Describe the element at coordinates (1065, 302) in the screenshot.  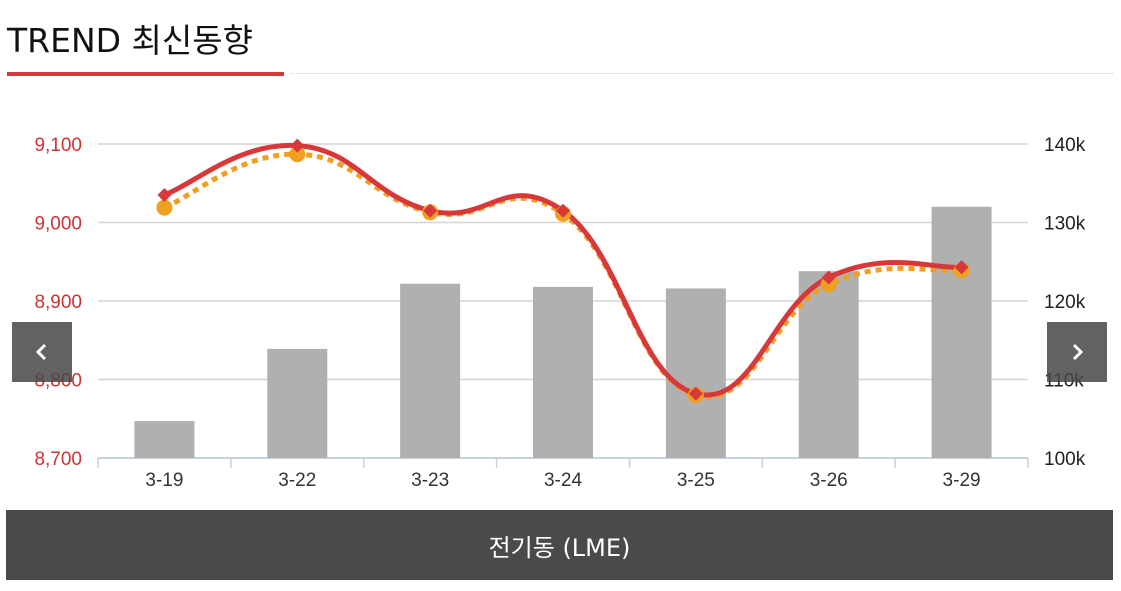
I see `y-right-tick-label: 120k` at that location.